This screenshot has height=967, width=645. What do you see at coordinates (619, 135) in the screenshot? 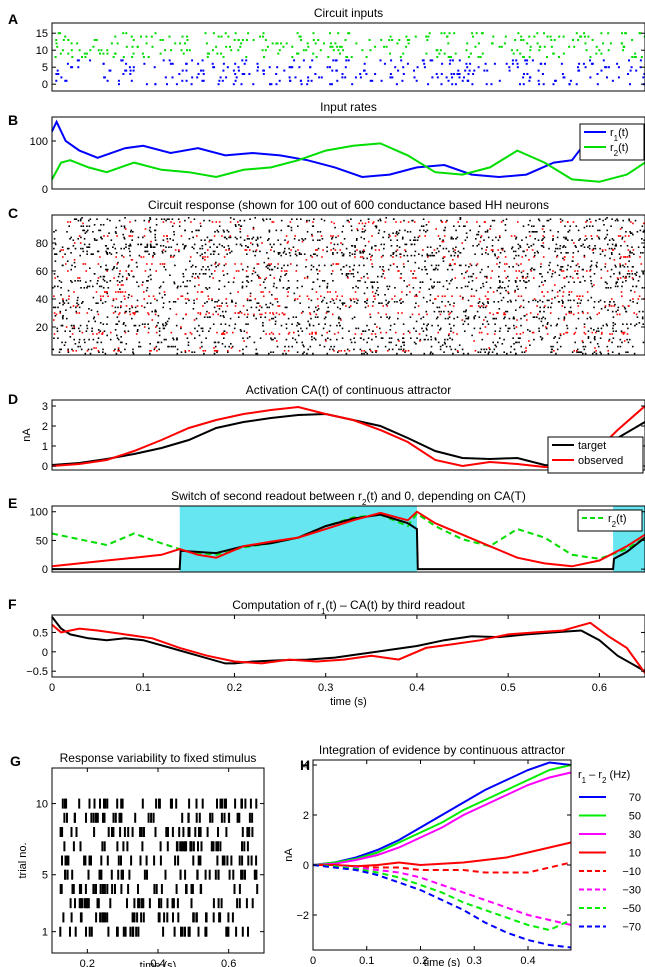
I see `legend-label: r1(t)` at bounding box center [619, 135].